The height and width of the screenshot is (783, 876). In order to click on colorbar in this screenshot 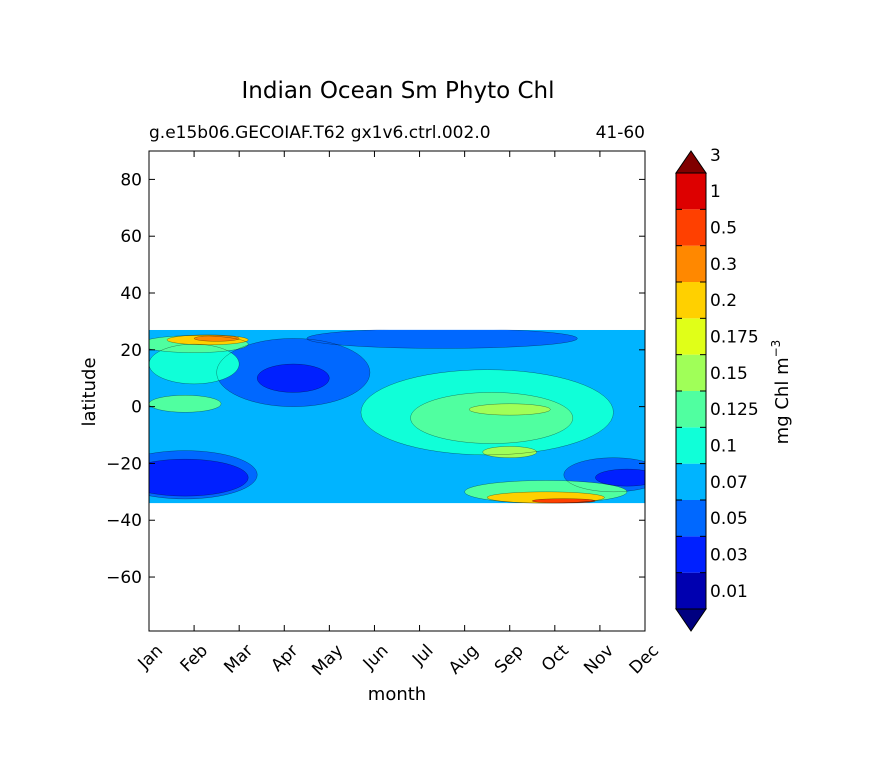, I will do `click(691, 391)`.